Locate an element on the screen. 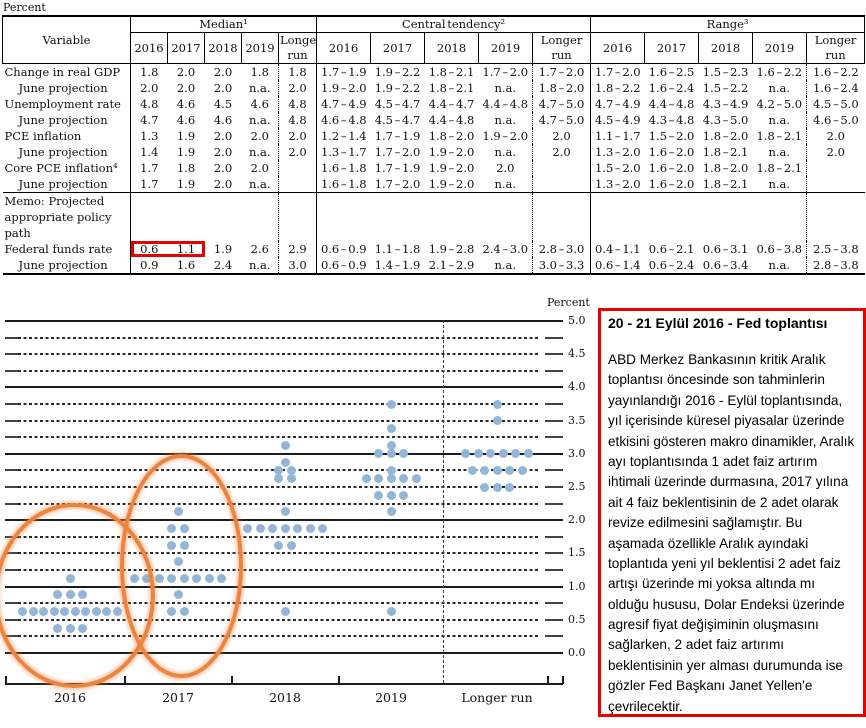  value-cell: 1.9 – 2.2 is located at coordinates (397, 88).